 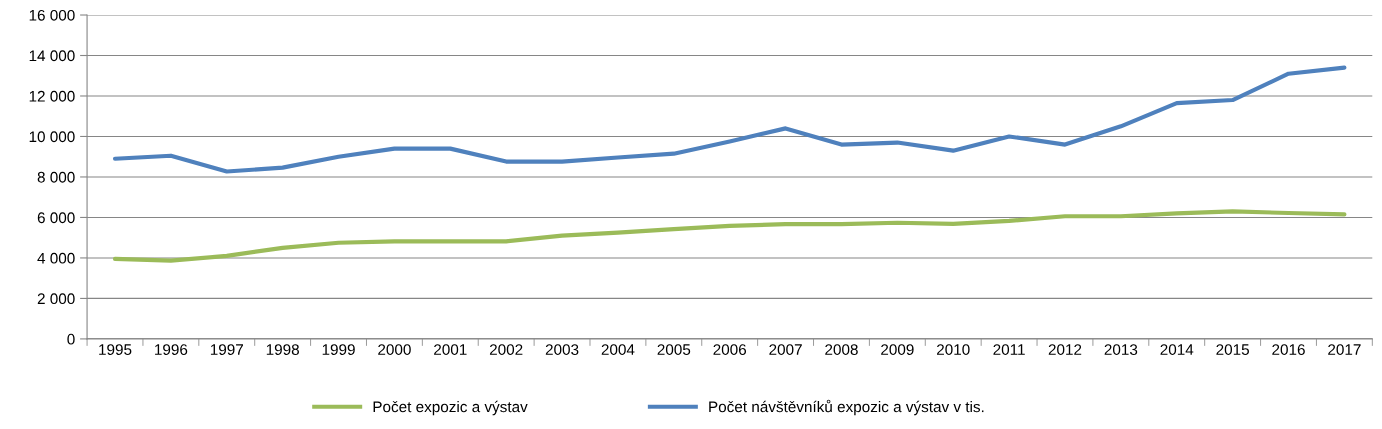 I want to click on x-tick-label: 2000, so click(x=394, y=349).